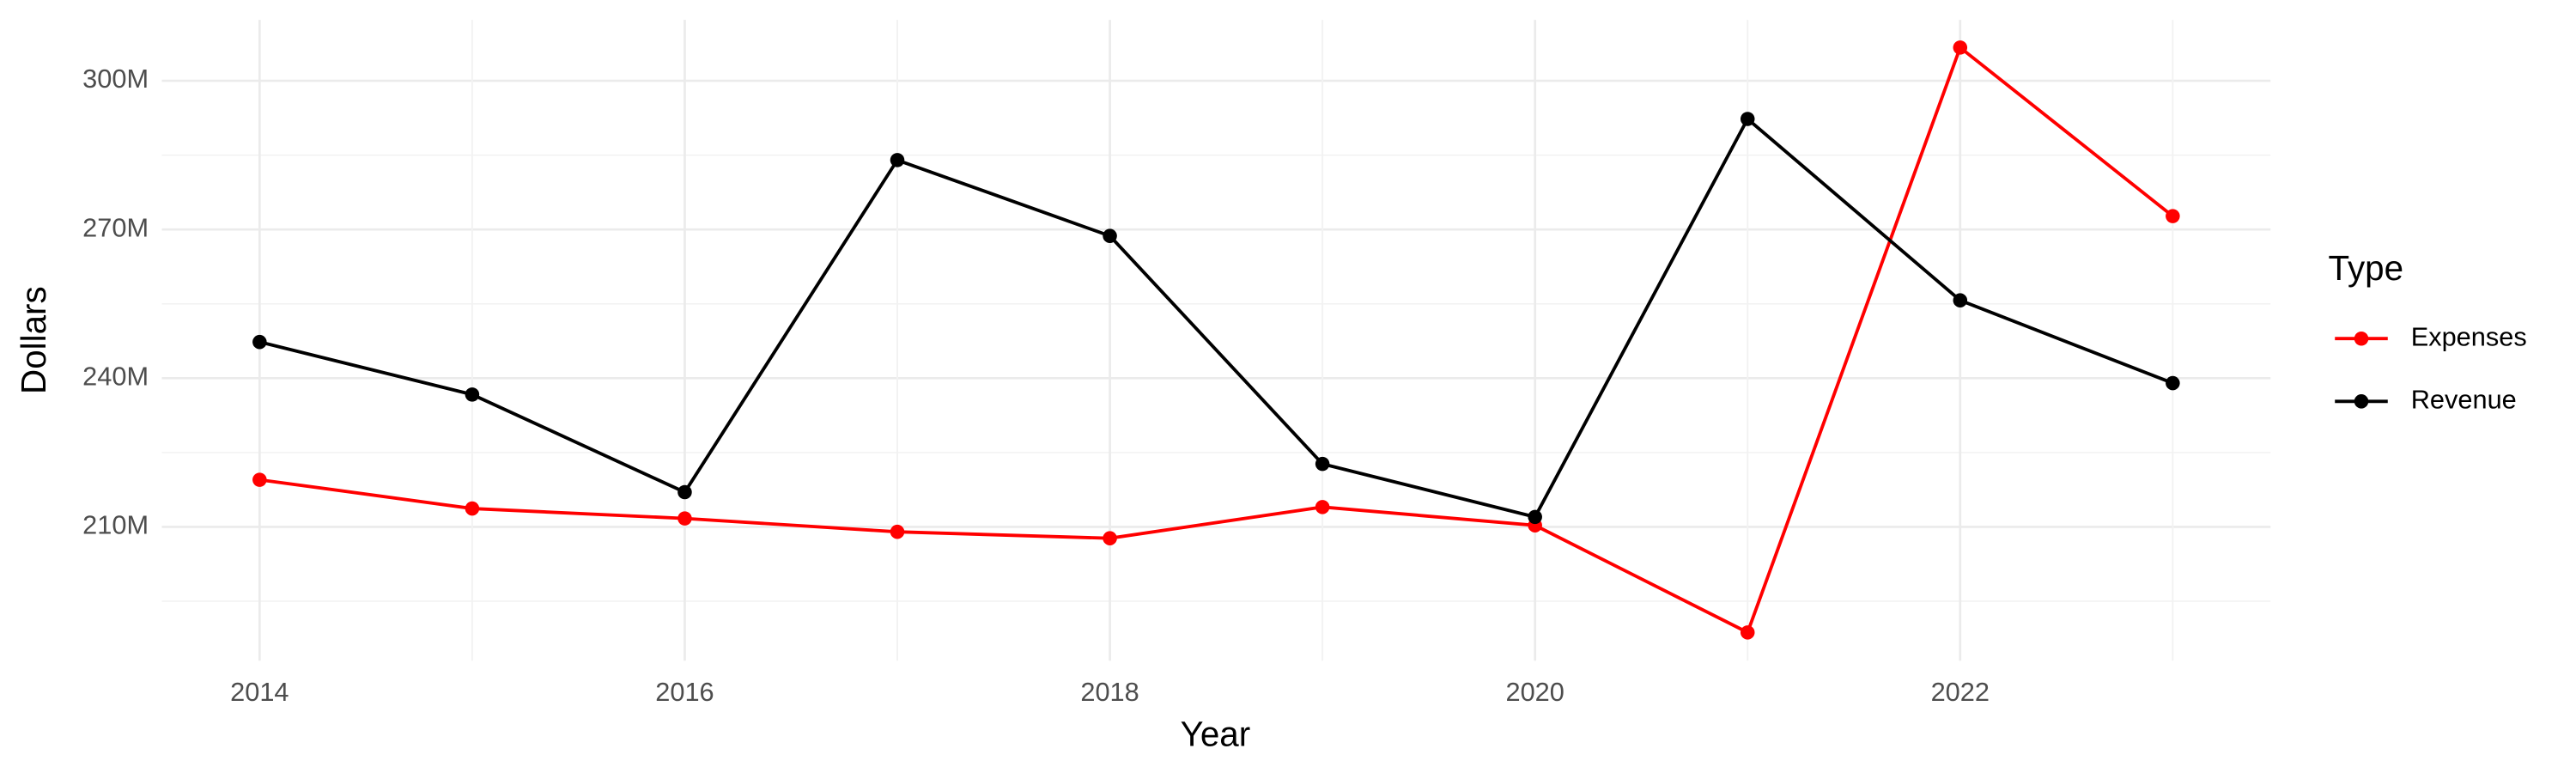 The image size is (2576, 773). Describe the element at coordinates (2367, 268) in the screenshot. I see `legend-title: Type` at that location.